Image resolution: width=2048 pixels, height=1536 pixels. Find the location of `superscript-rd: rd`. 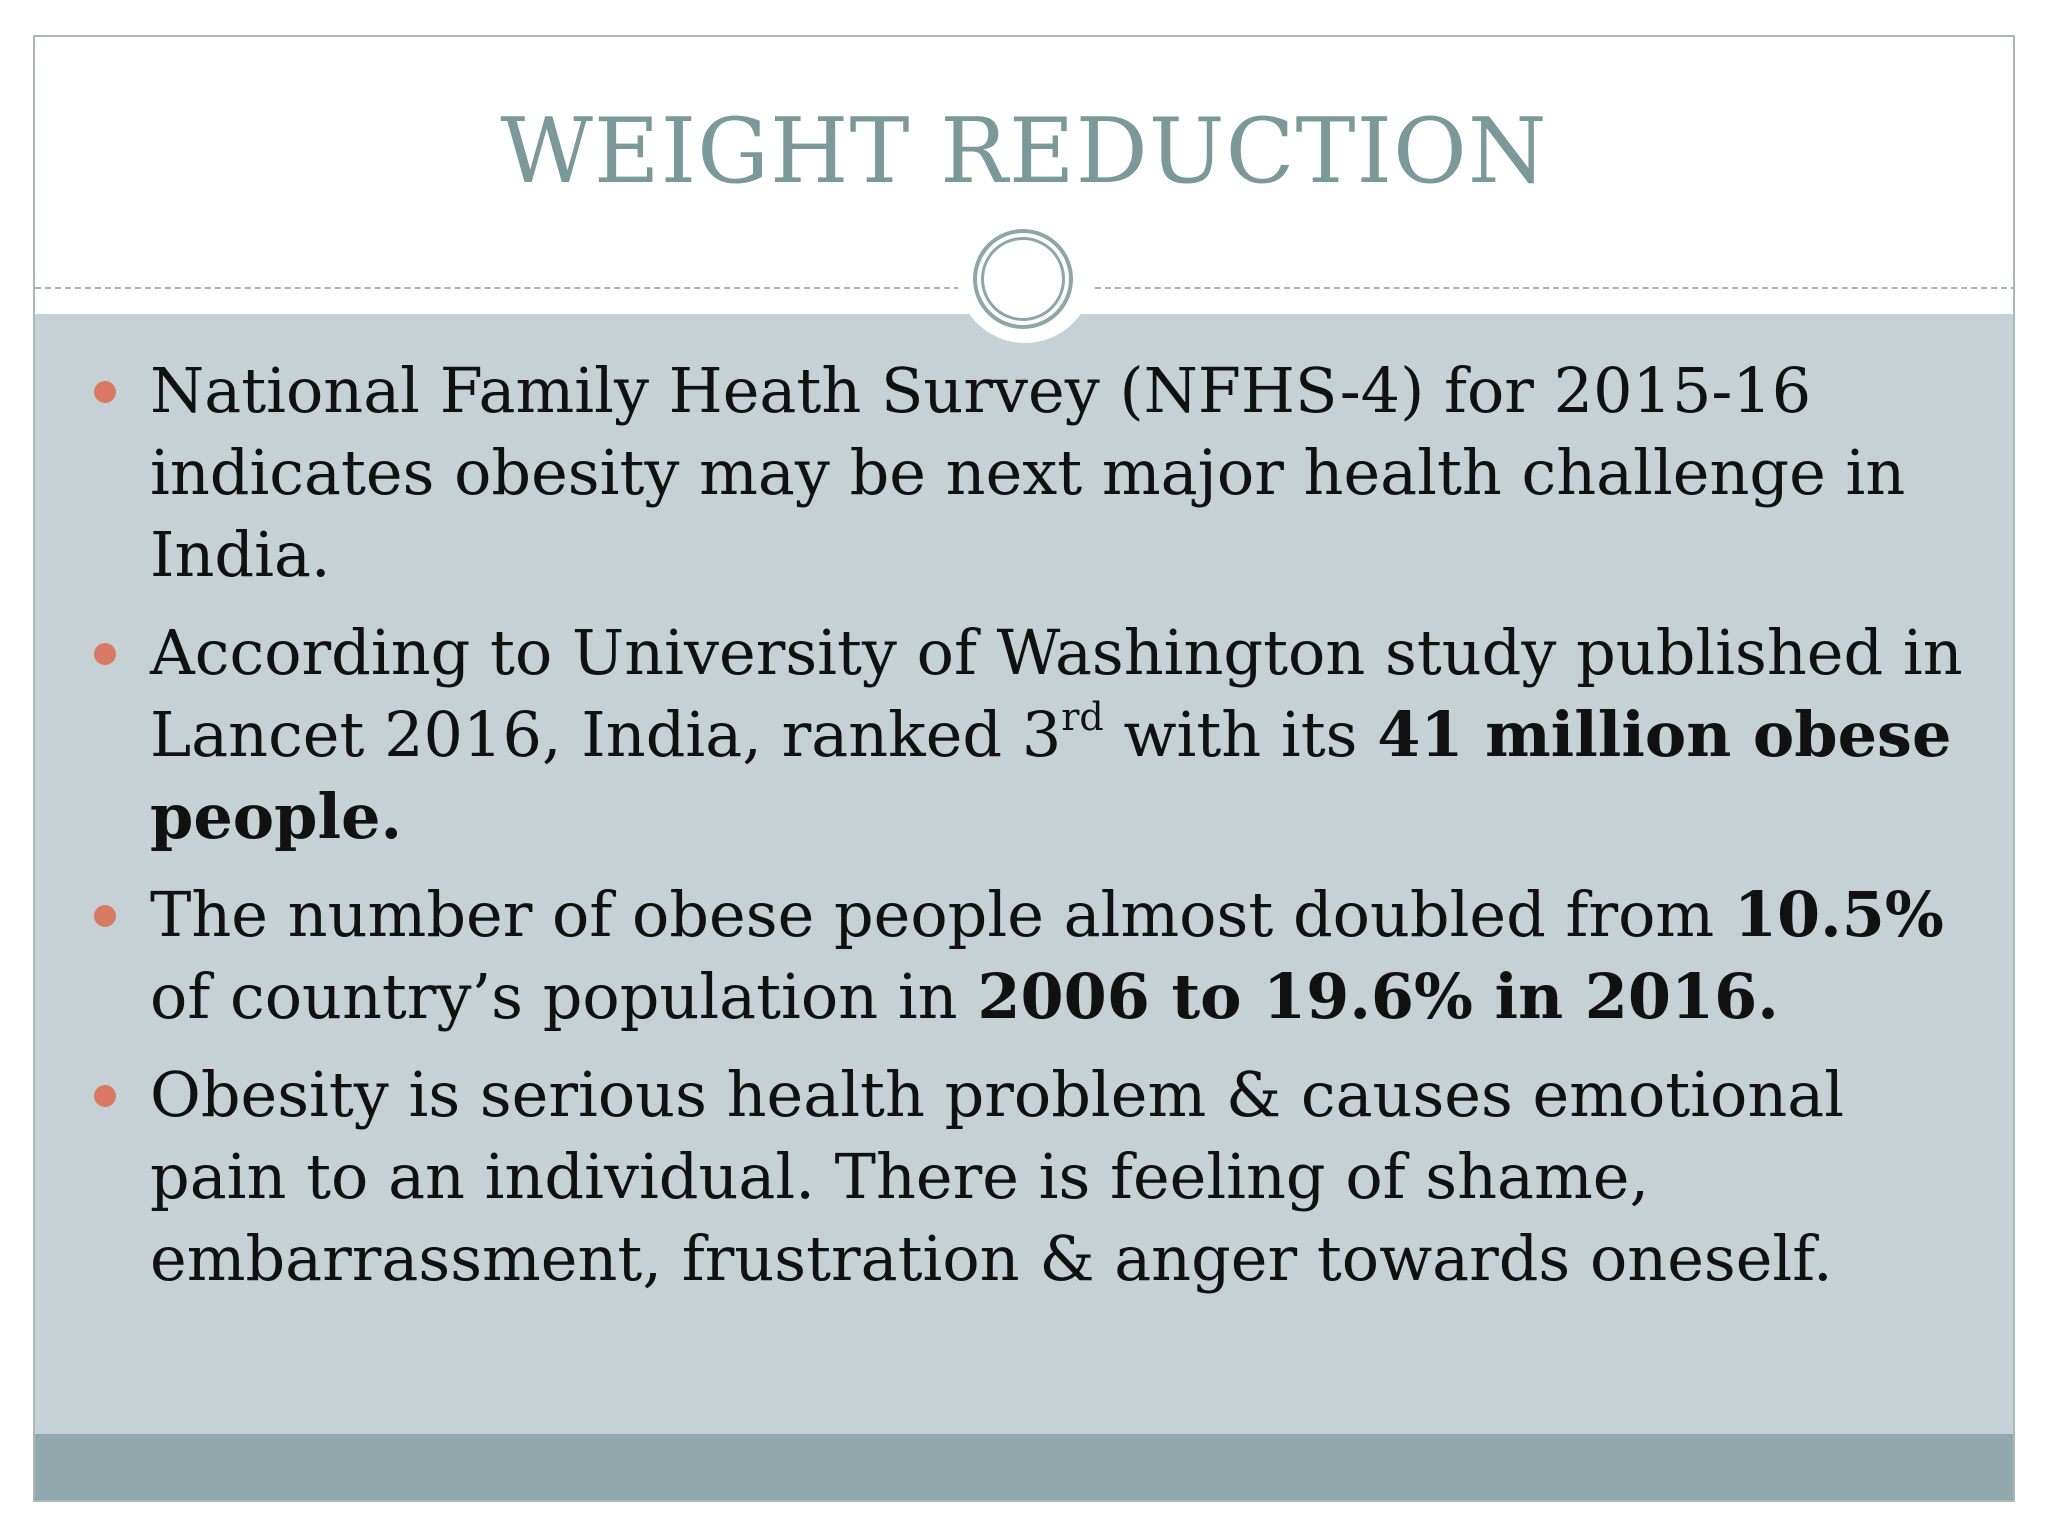

superscript-rd: rd is located at coordinates (1082, 717).